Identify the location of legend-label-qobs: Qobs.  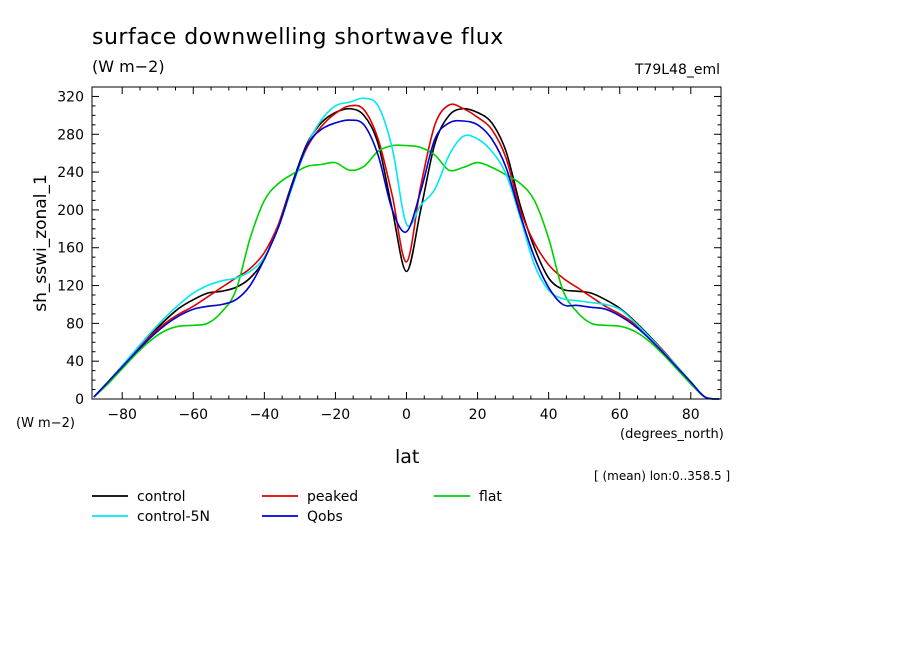
(325, 517).